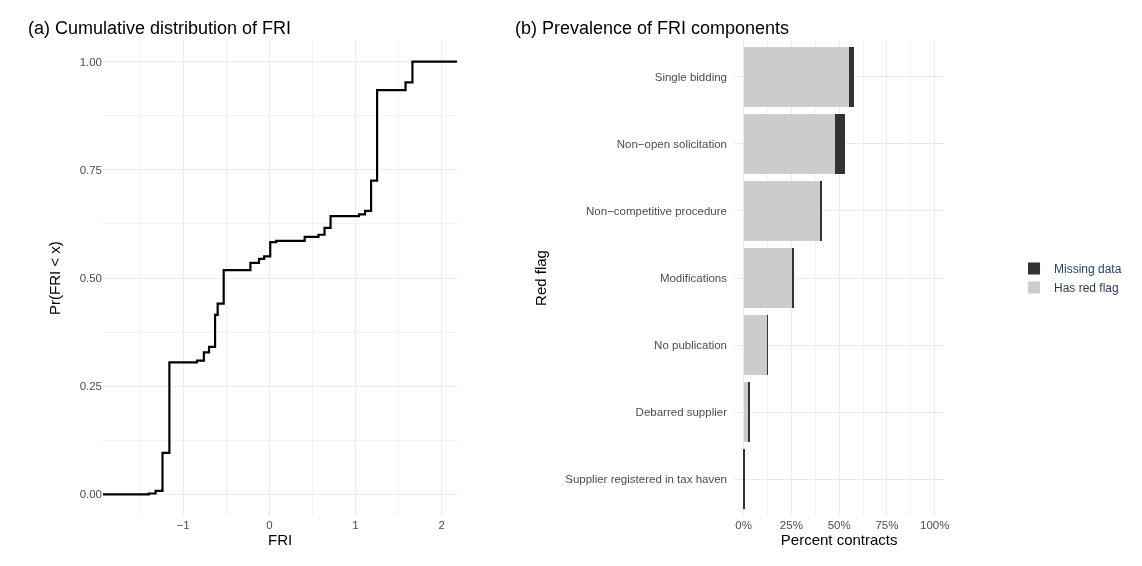 The height and width of the screenshot is (566, 1142). I want to click on x-tick-label: 75%, so click(887, 524).